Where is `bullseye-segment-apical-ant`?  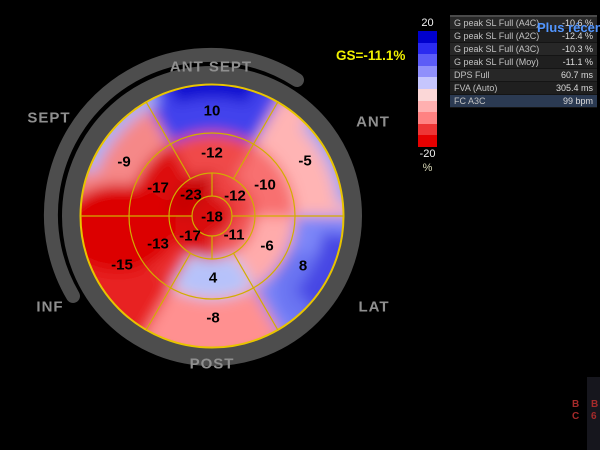 bullseye-segment-apical-ant is located at coordinates (233, 194).